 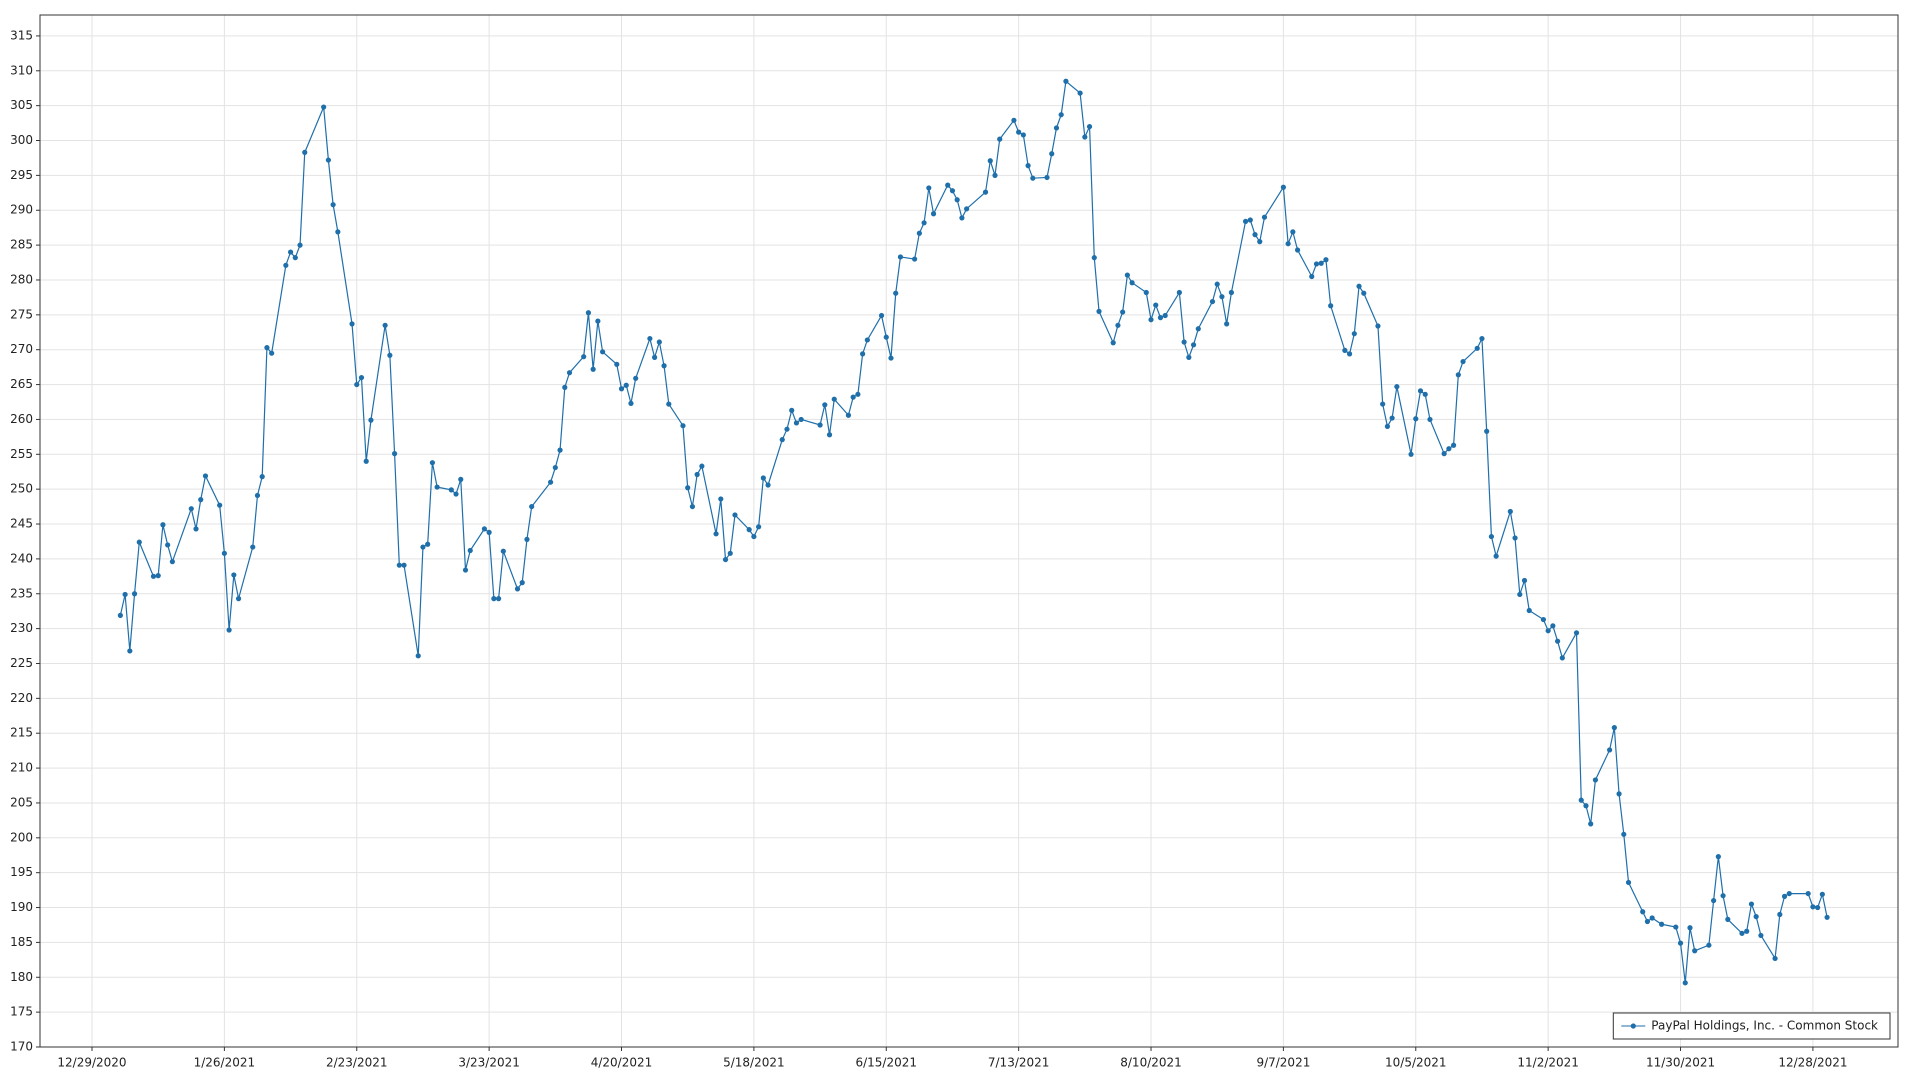 What do you see at coordinates (21, 1047) in the screenshot?
I see `y-tick-label: 170` at bounding box center [21, 1047].